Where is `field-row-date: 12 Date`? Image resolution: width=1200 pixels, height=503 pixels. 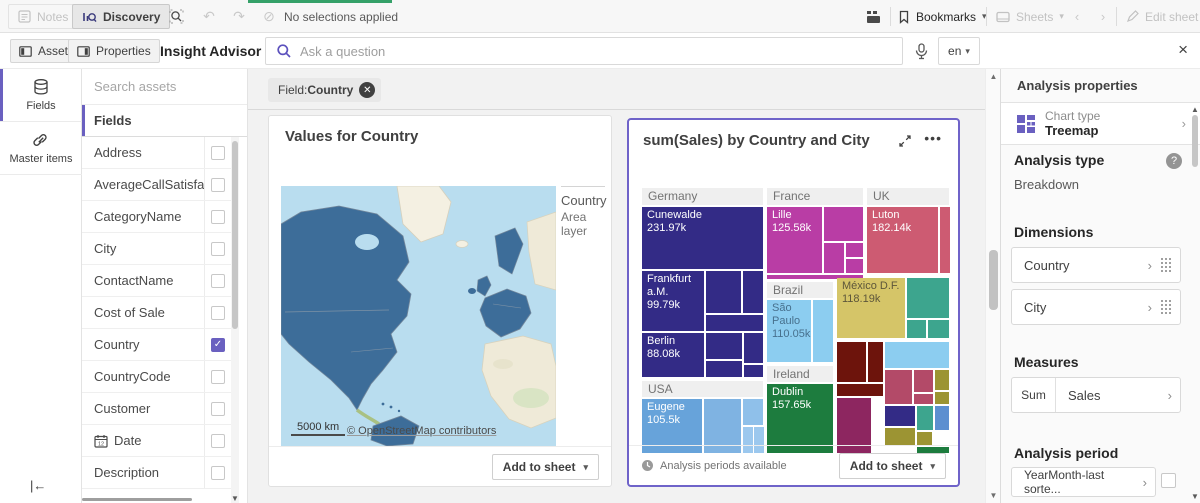
field-row-date: 12 Date is located at coordinates (156, 441).